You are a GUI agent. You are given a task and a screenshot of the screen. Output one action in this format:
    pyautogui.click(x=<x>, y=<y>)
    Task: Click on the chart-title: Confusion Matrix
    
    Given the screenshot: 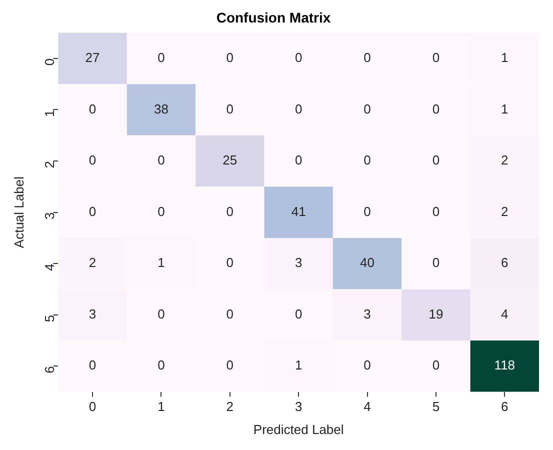 What is the action you would take?
    pyautogui.click(x=273, y=17)
    